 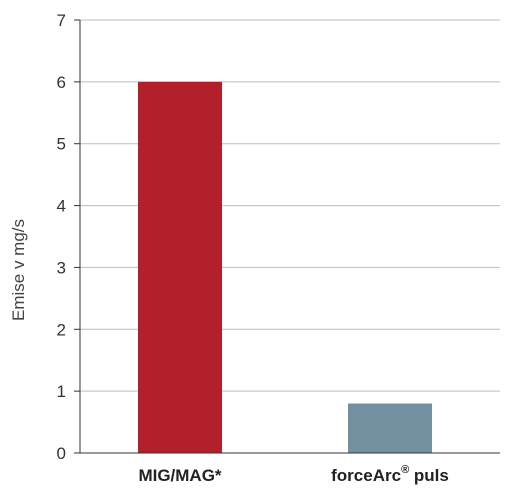 I want to click on y-tick-label-2: 2, so click(x=61, y=329).